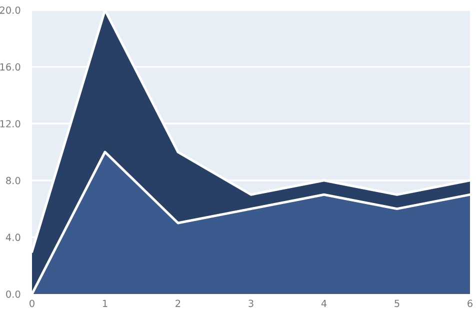 The width and height of the screenshot is (476, 320). I want to click on y-tick-label: 20.0, so click(10, 10).